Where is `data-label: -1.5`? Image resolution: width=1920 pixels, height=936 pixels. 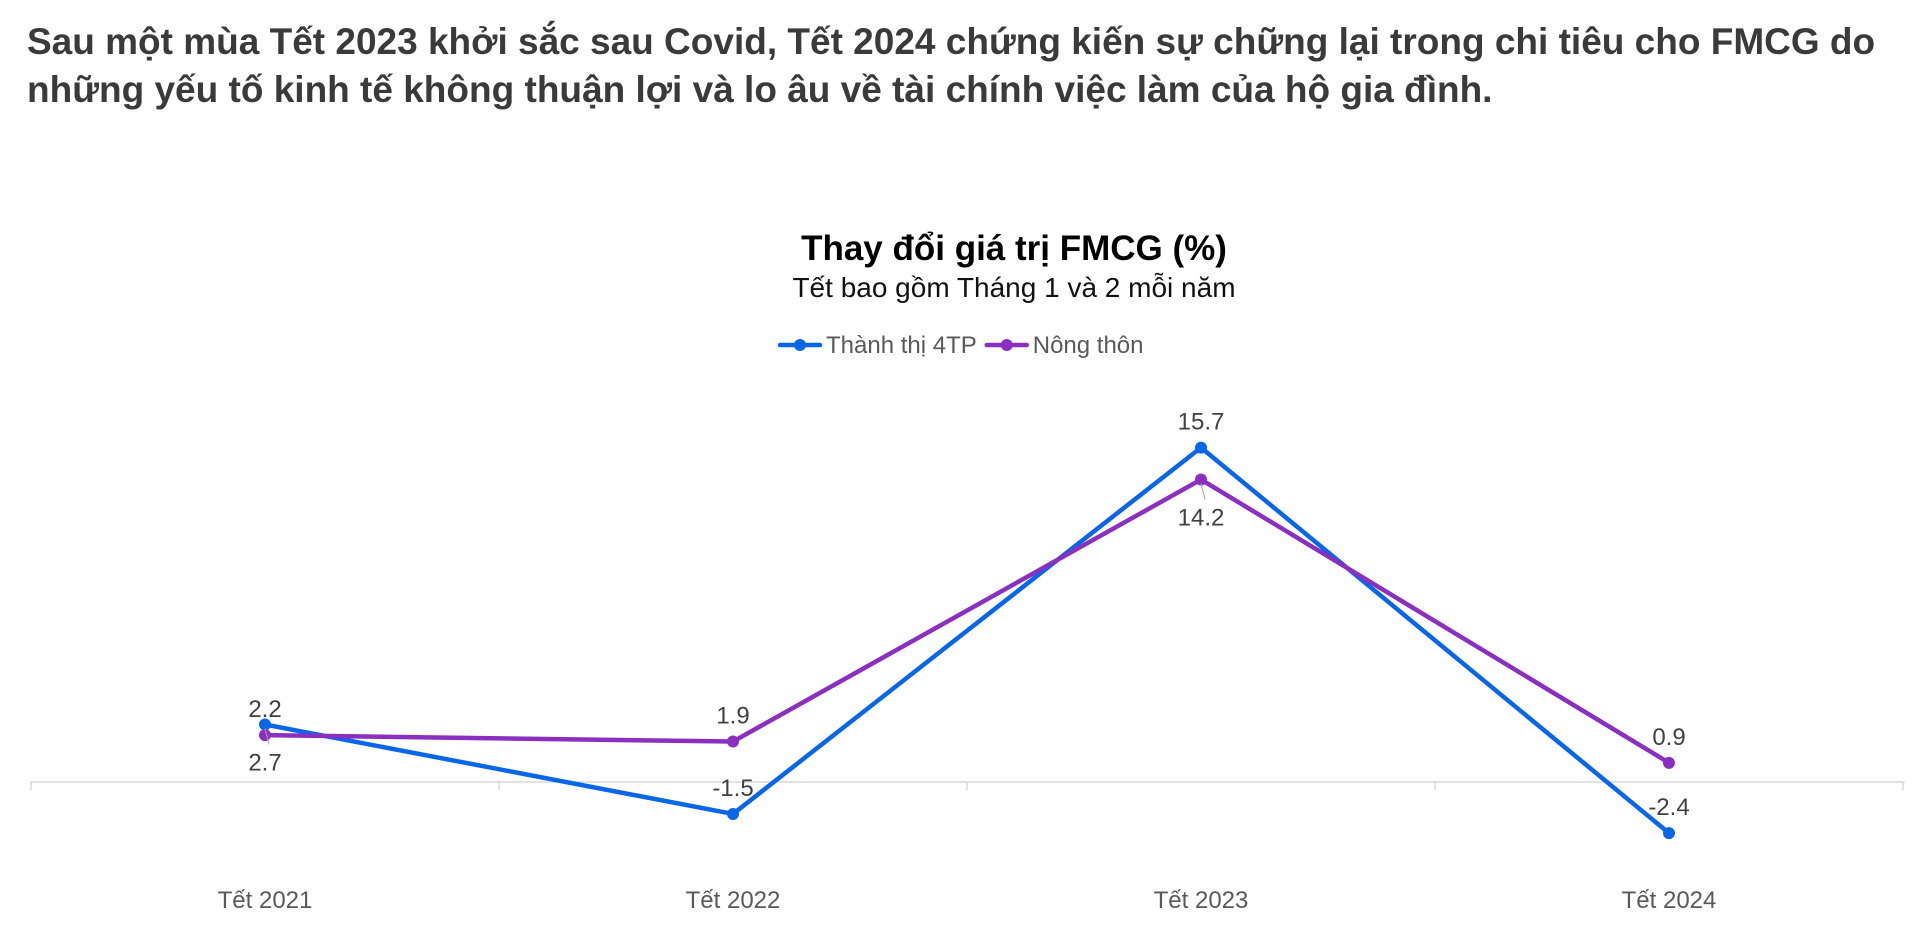 data-label: -1.5 is located at coordinates (732, 788).